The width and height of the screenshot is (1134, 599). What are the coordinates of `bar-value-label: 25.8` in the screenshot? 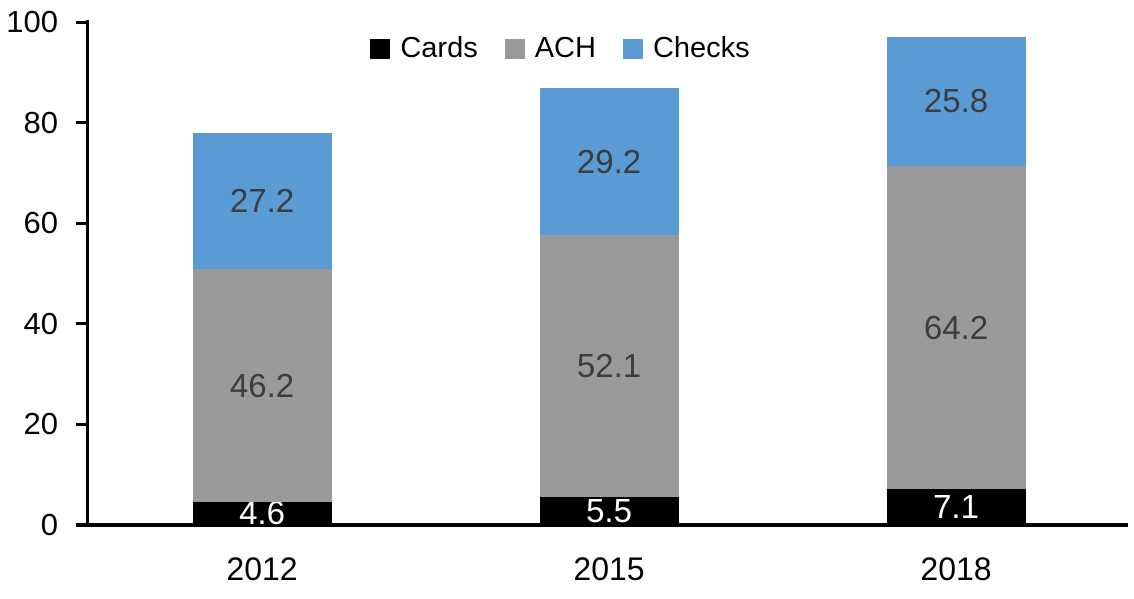 It's located at (956, 101).